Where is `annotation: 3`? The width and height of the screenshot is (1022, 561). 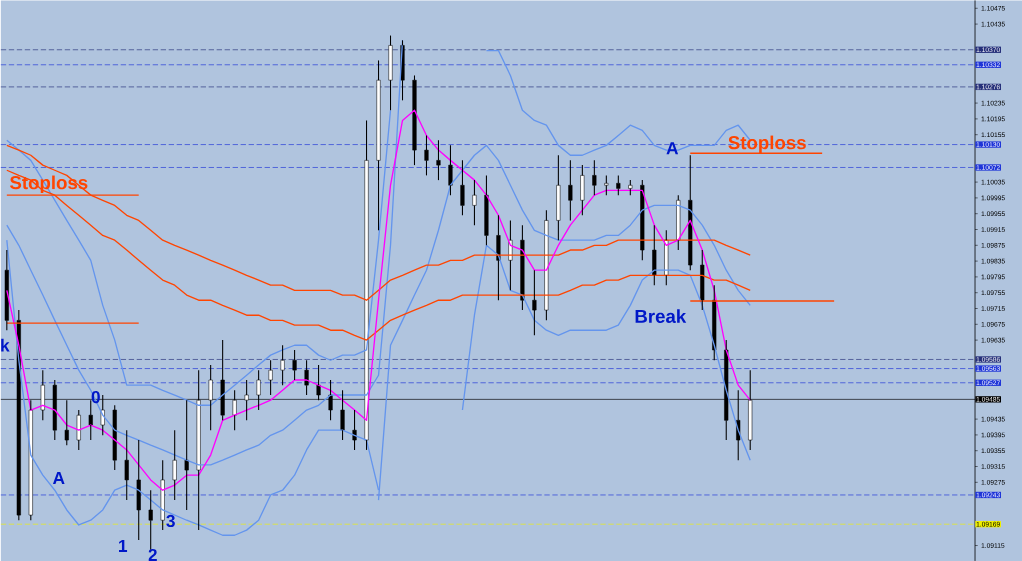 annotation: 3 is located at coordinates (170, 520).